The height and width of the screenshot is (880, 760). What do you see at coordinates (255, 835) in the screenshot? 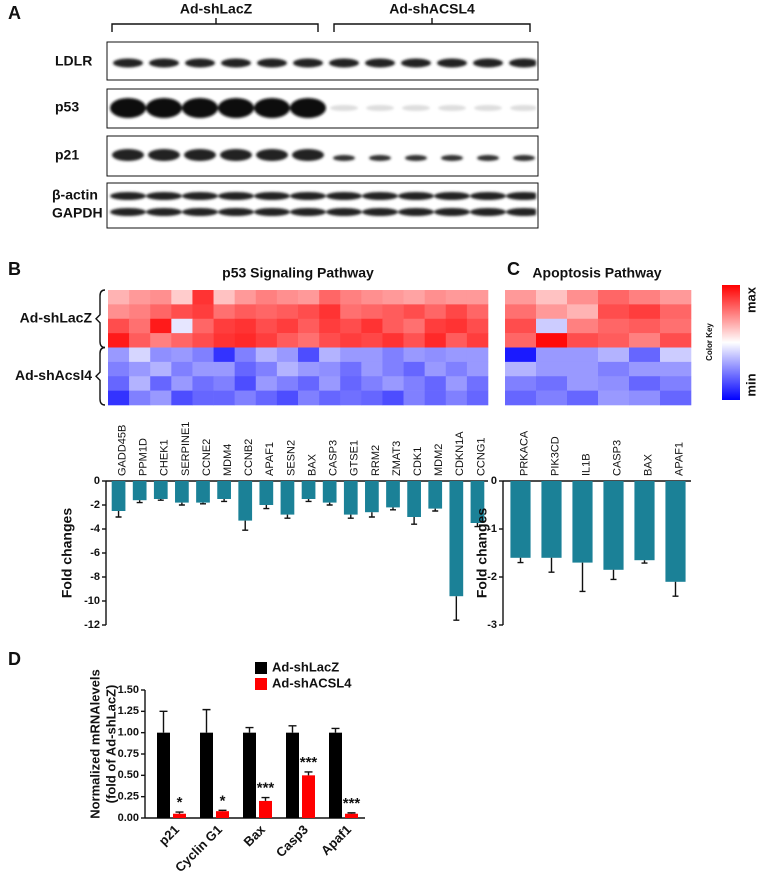
I see `x-tick-label: Bax` at bounding box center [255, 835].